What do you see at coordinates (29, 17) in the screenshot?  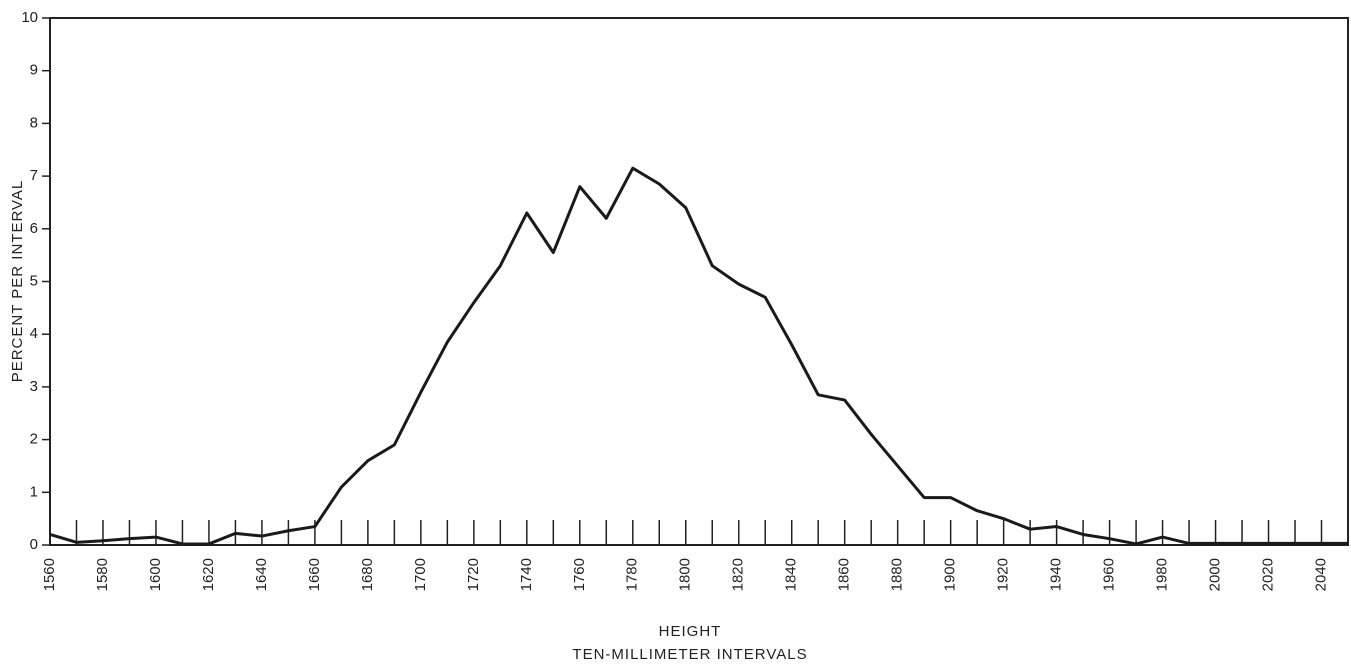 I see `y-tick-label: 10` at bounding box center [29, 17].